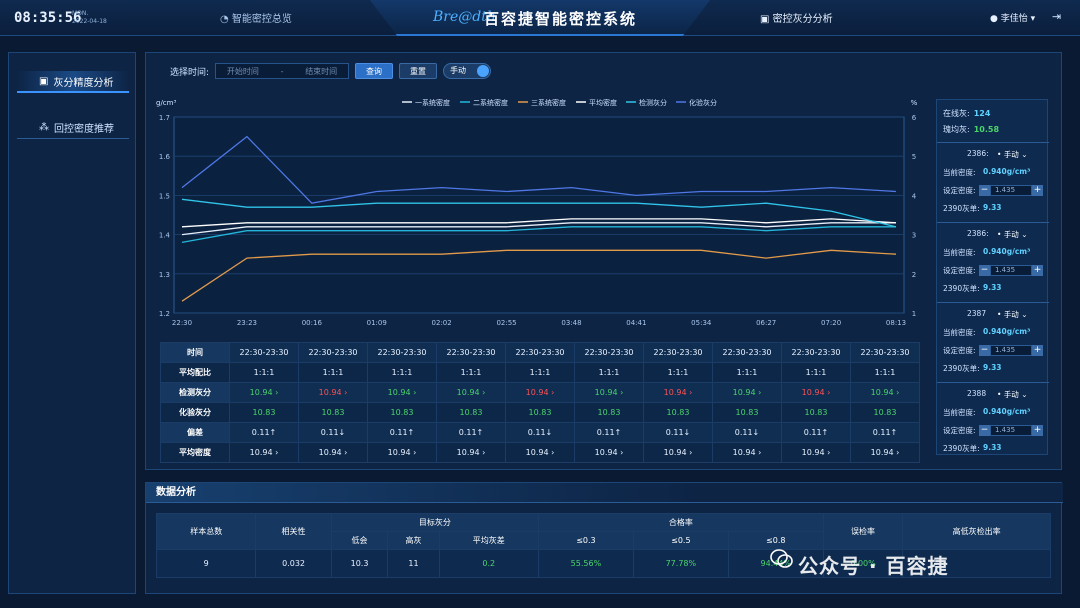  I want to click on col-corr: 相关性, so click(293, 531).